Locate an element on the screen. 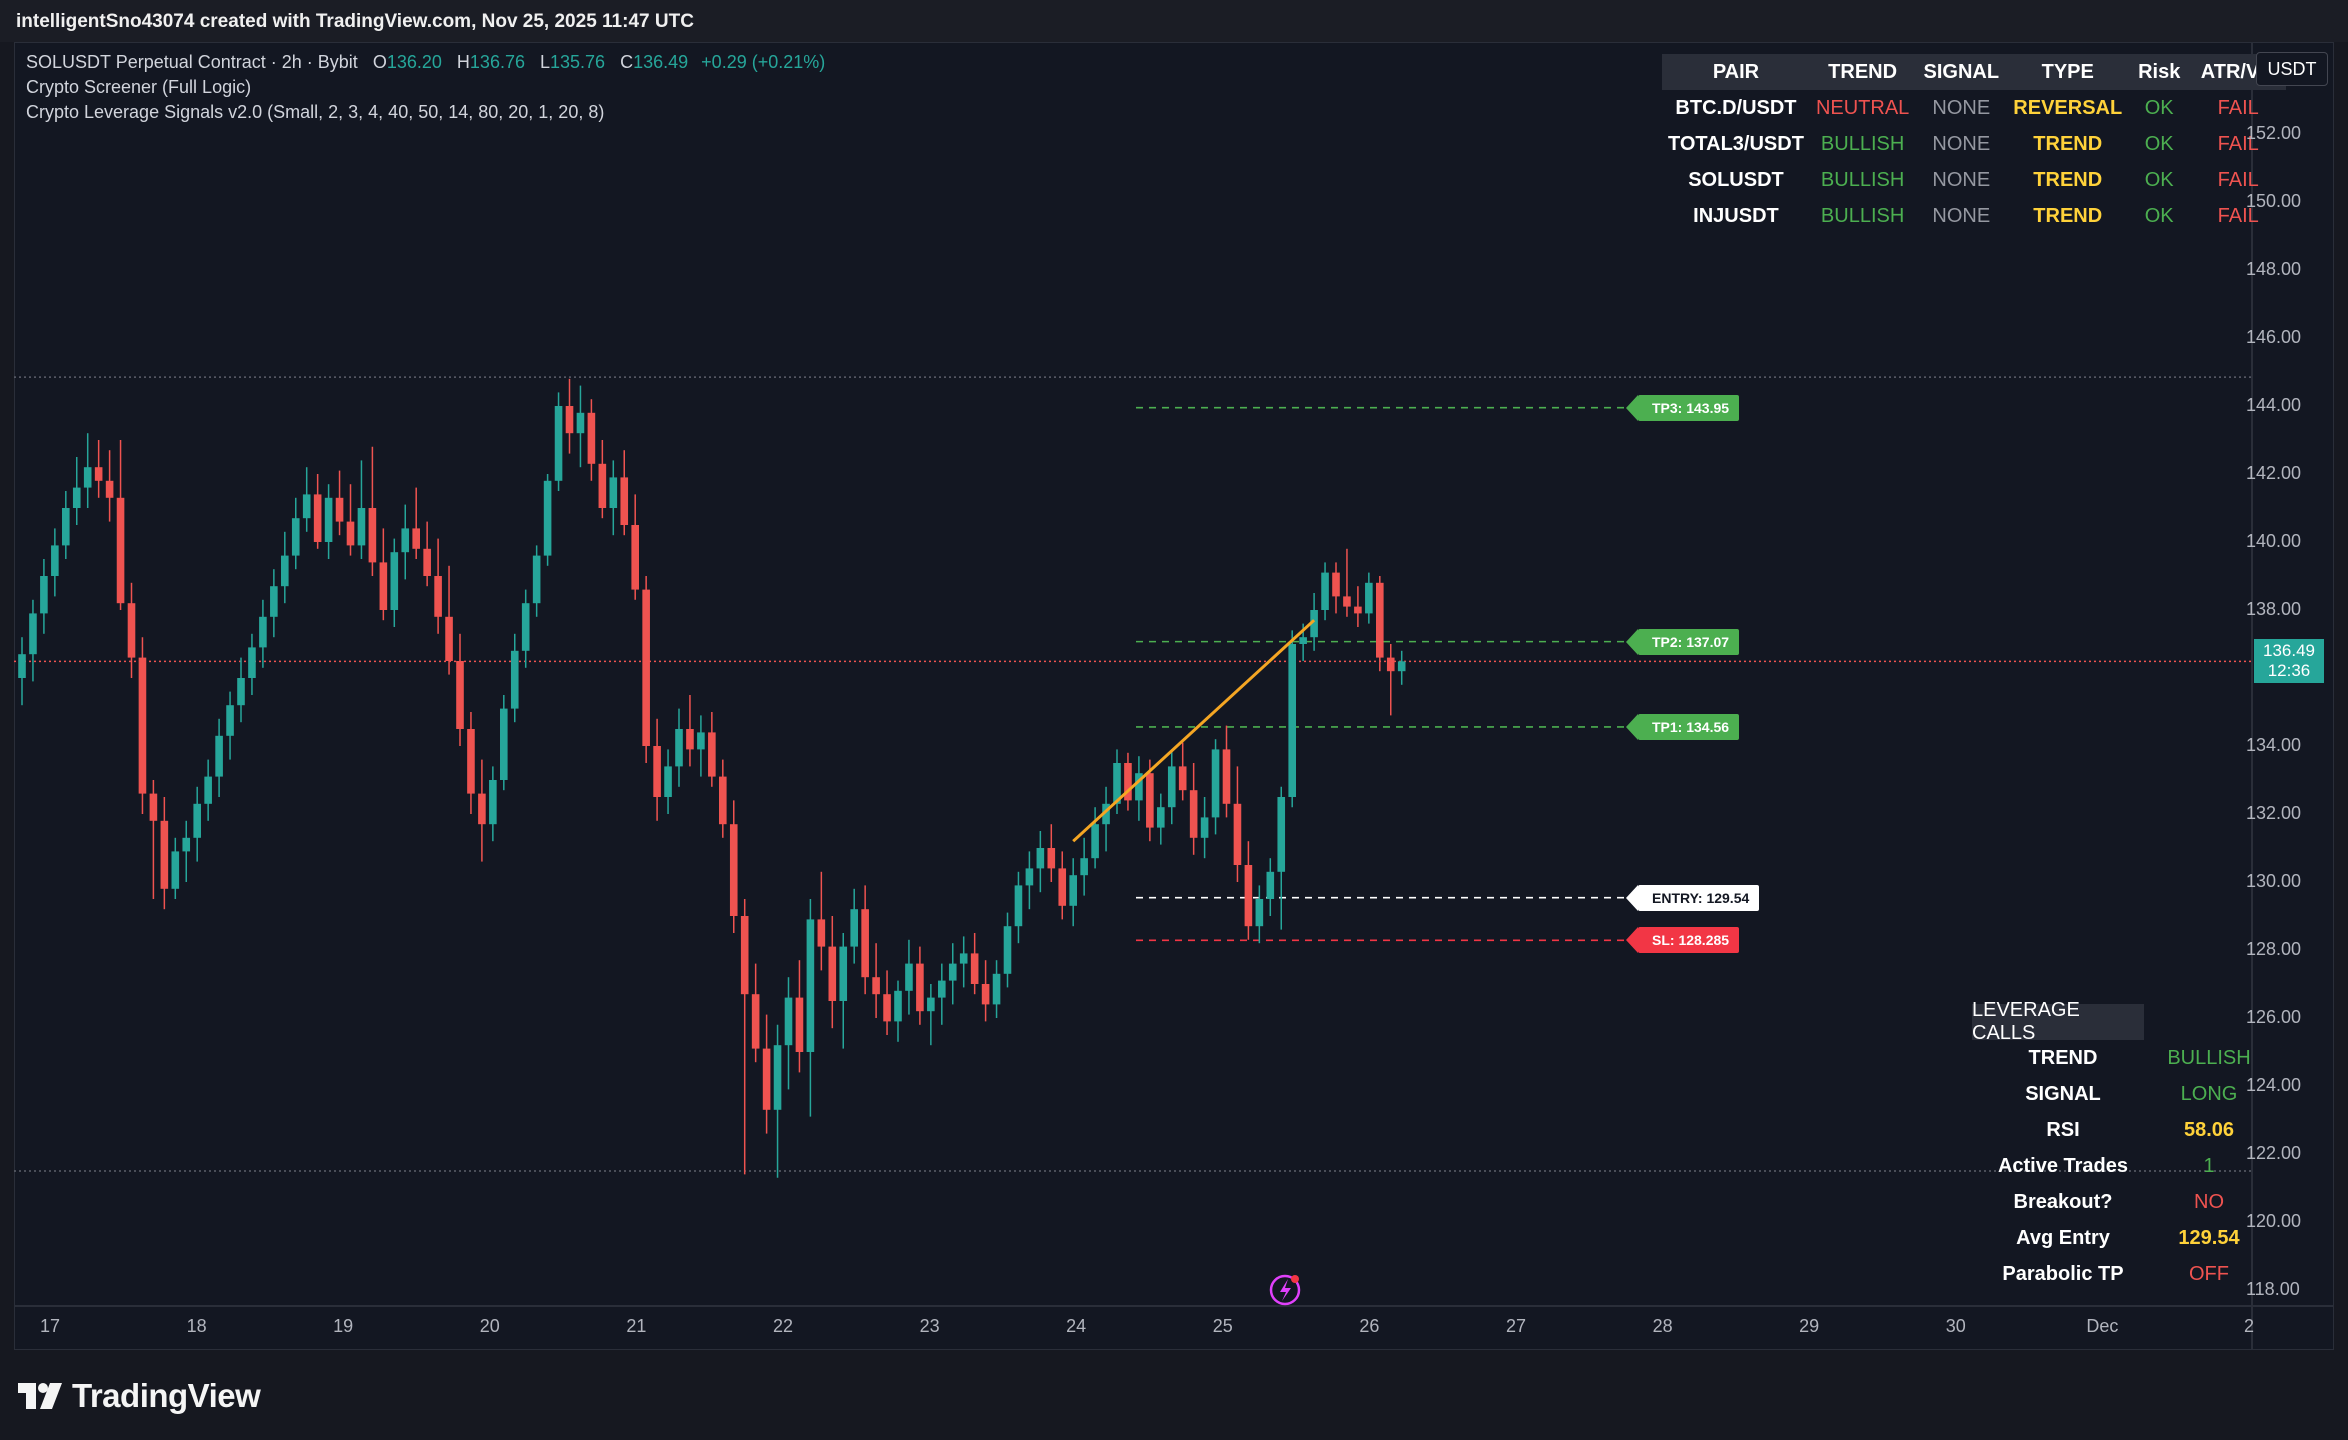 The height and width of the screenshot is (1440, 2348). price-tick: 152.00 is located at coordinates (2274, 133).